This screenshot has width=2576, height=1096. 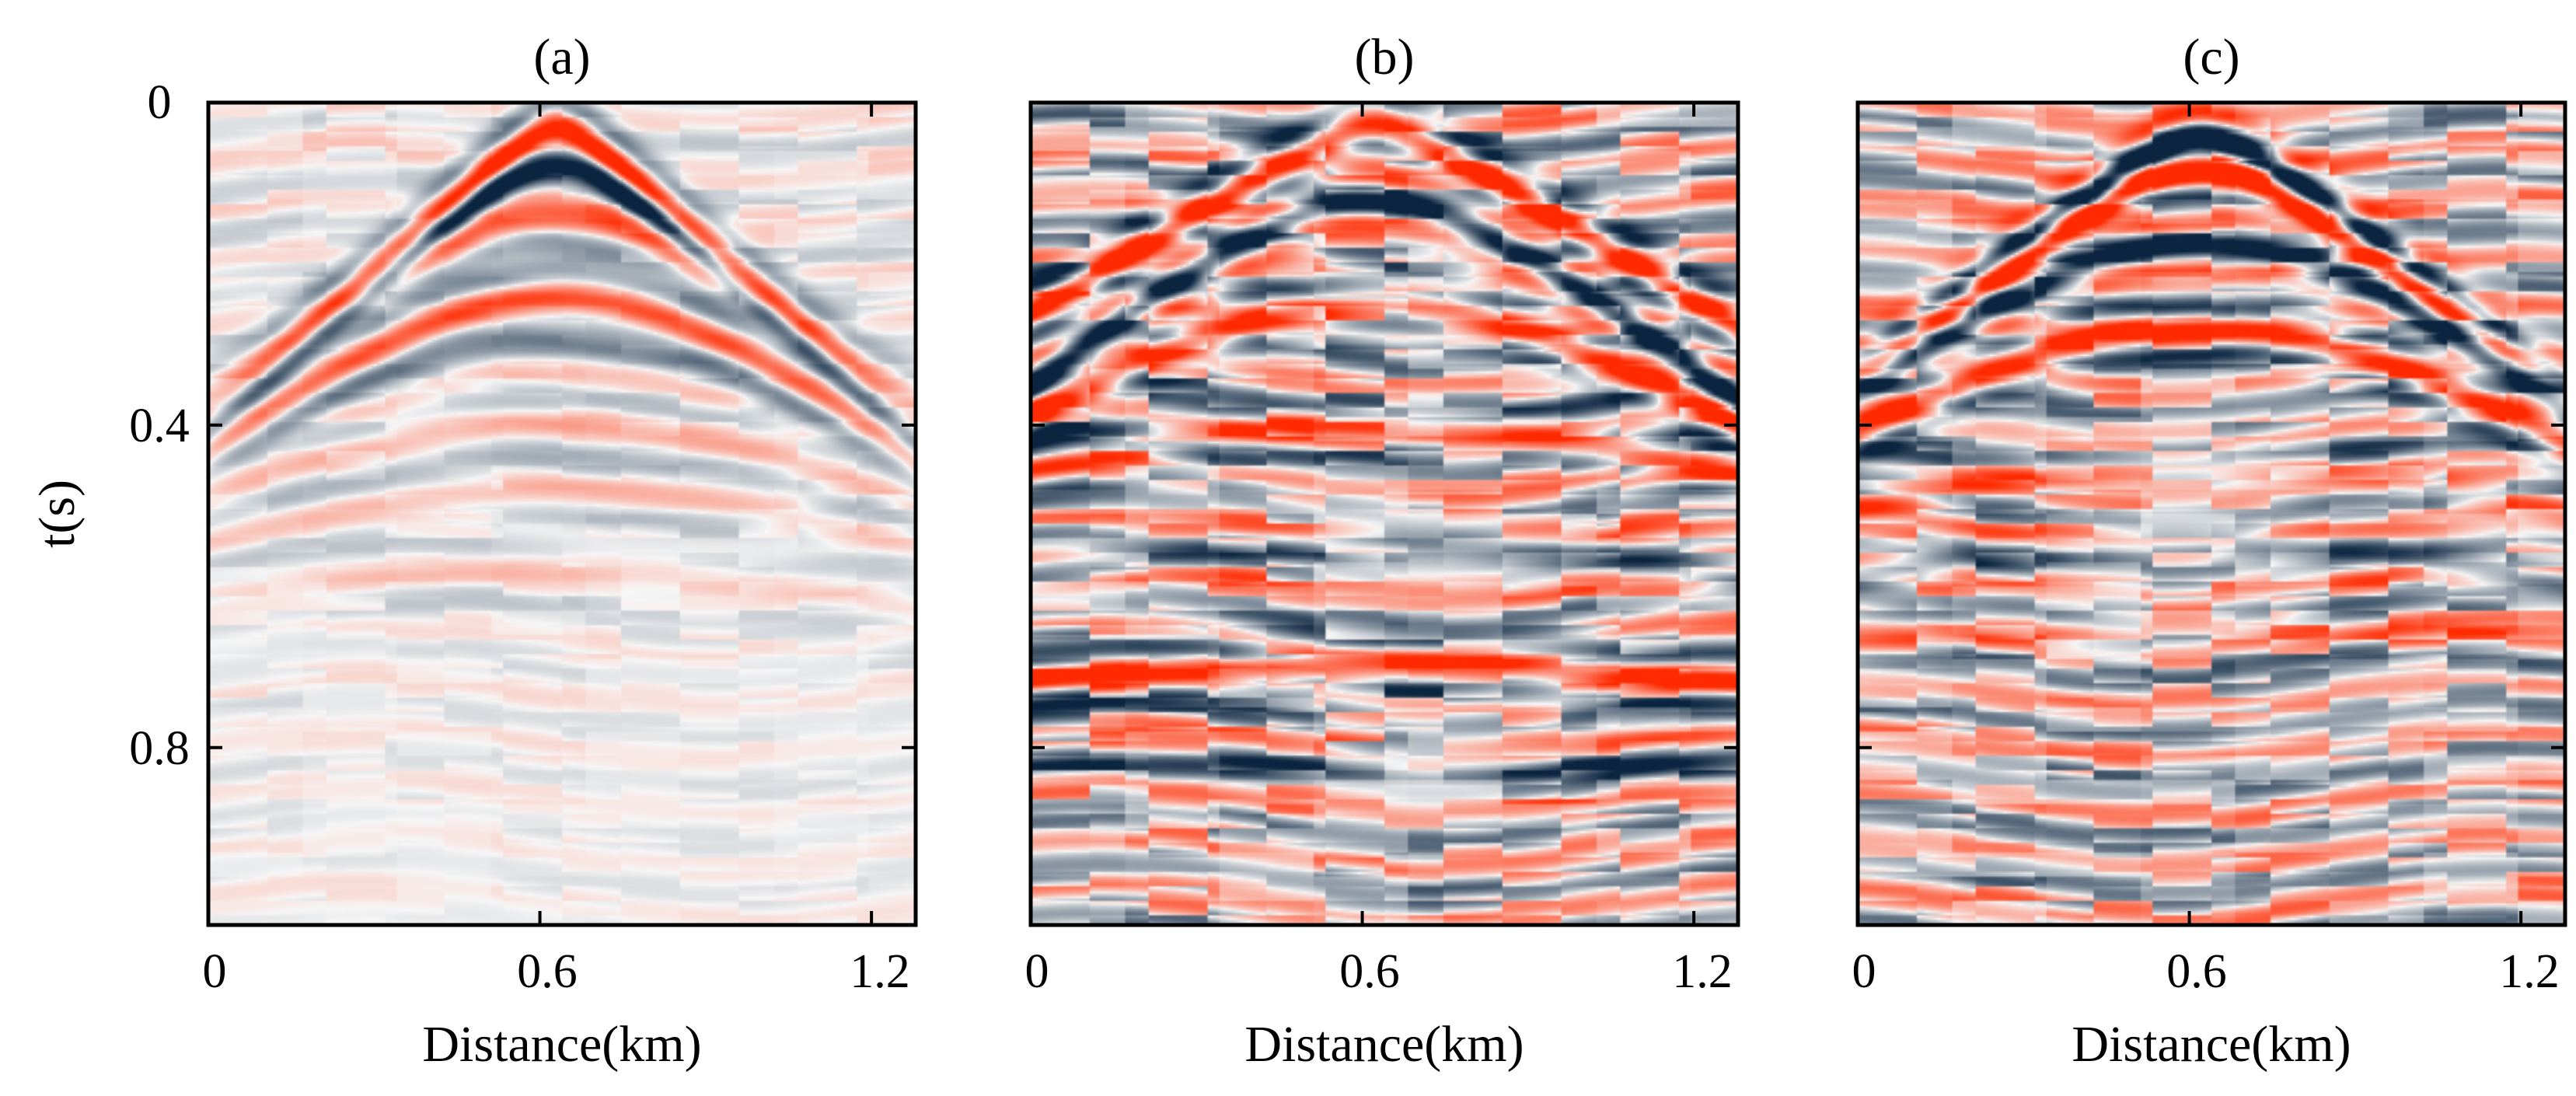 I want to click on panel-a-ytick-label-2: 0.8, so click(x=160, y=749).